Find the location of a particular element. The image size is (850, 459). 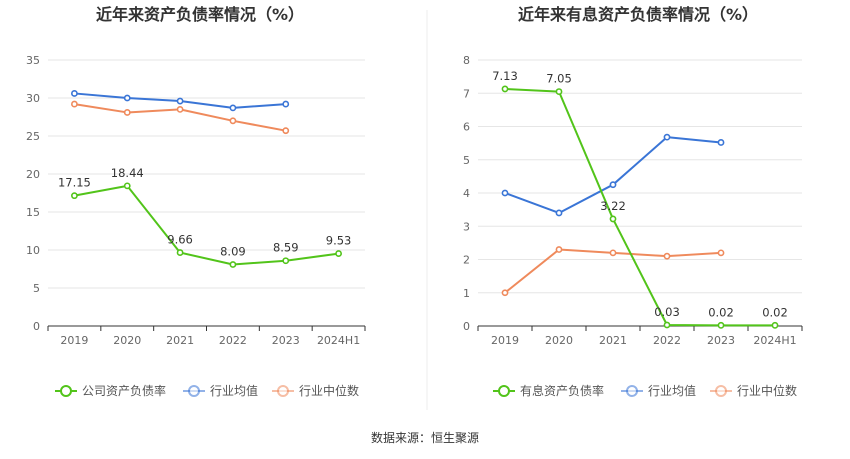

data-label: 18.44 is located at coordinates (127, 173).